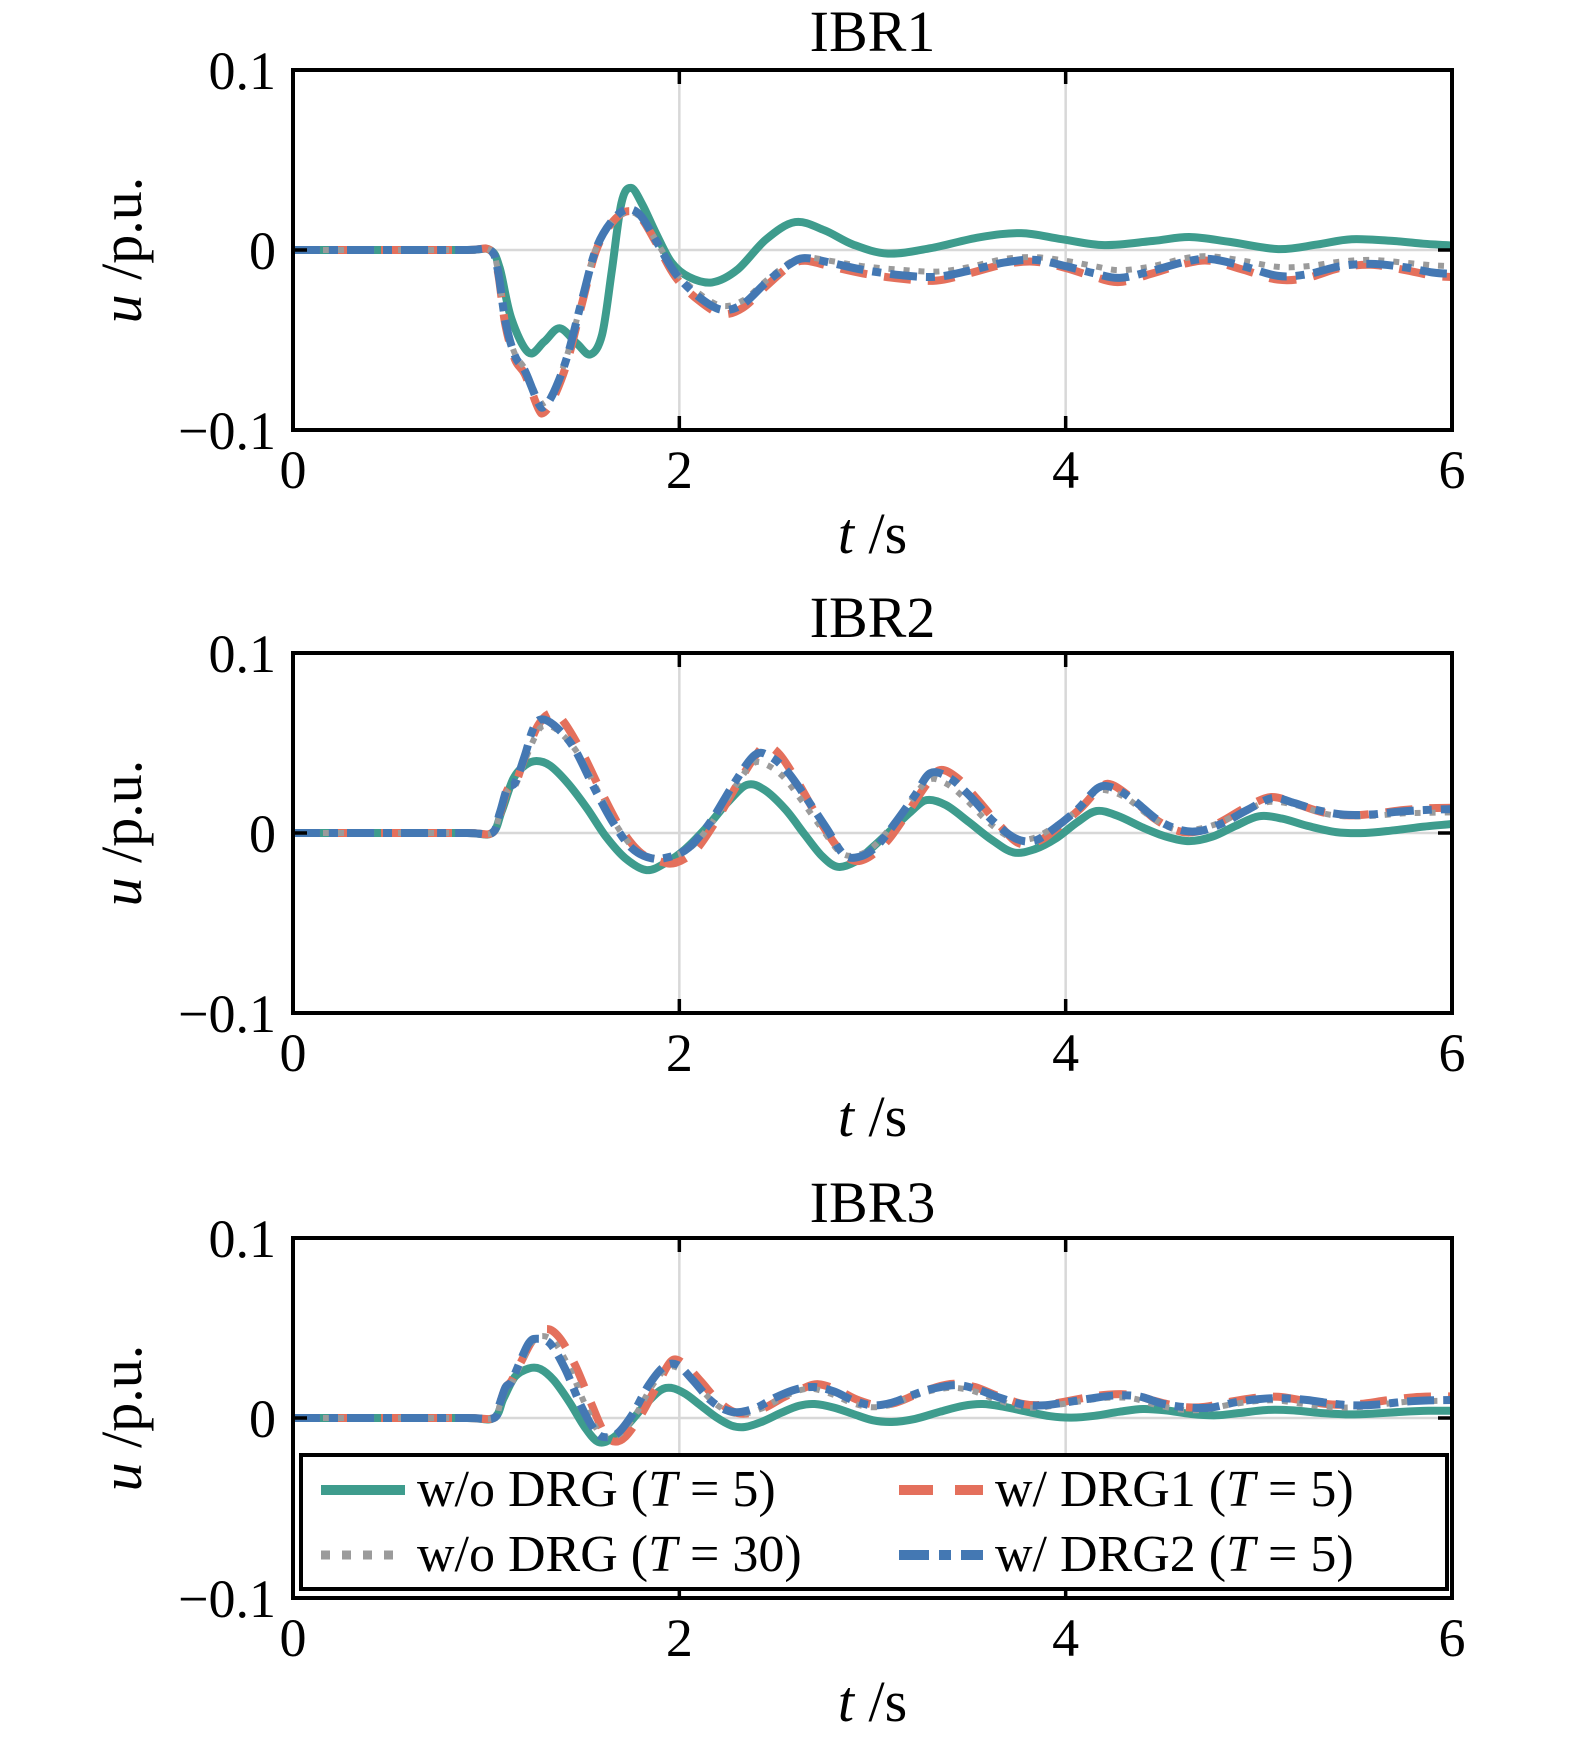 This screenshot has width=1575, height=1750. What do you see at coordinates (872, 533) in the screenshot?
I see `x-axis-label-ibr1: t /s` at bounding box center [872, 533].